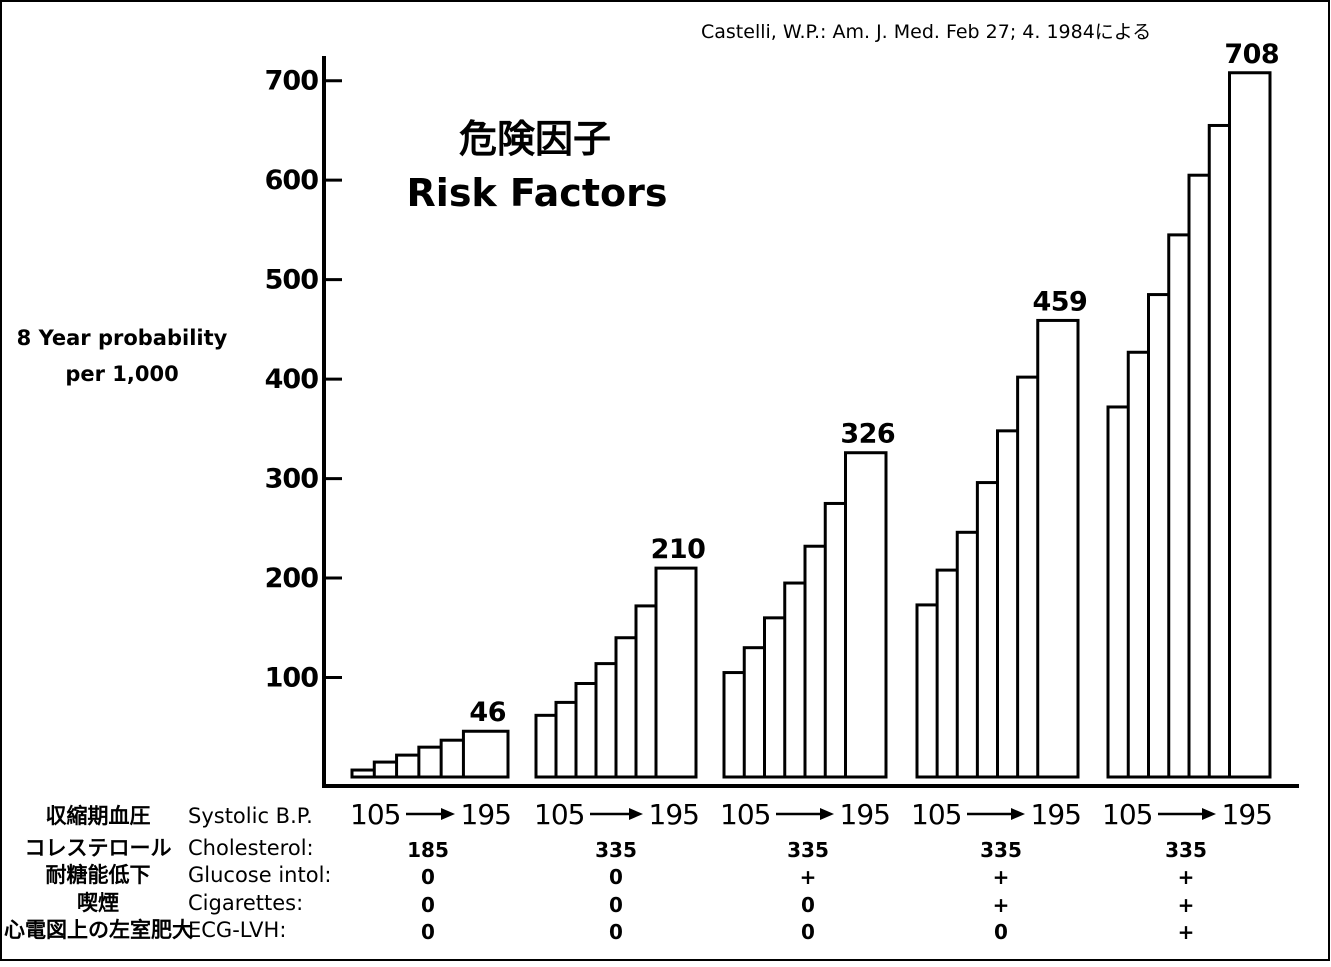 The width and height of the screenshot is (1331, 967). Describe the element at coordinates (292, 479) in the screenshot. I see `y-tick-label-300: 300` at that location.